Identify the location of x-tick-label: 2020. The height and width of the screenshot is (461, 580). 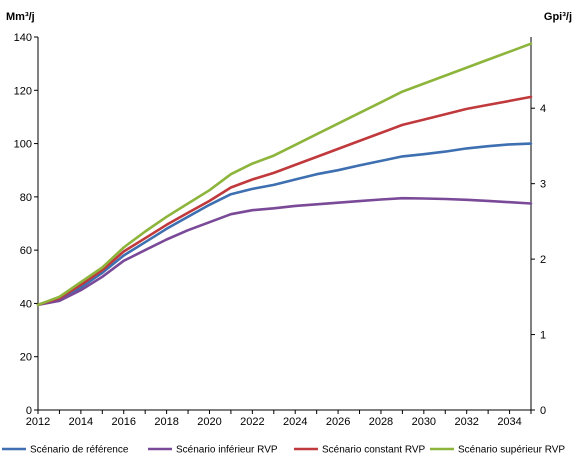
(209, 422).